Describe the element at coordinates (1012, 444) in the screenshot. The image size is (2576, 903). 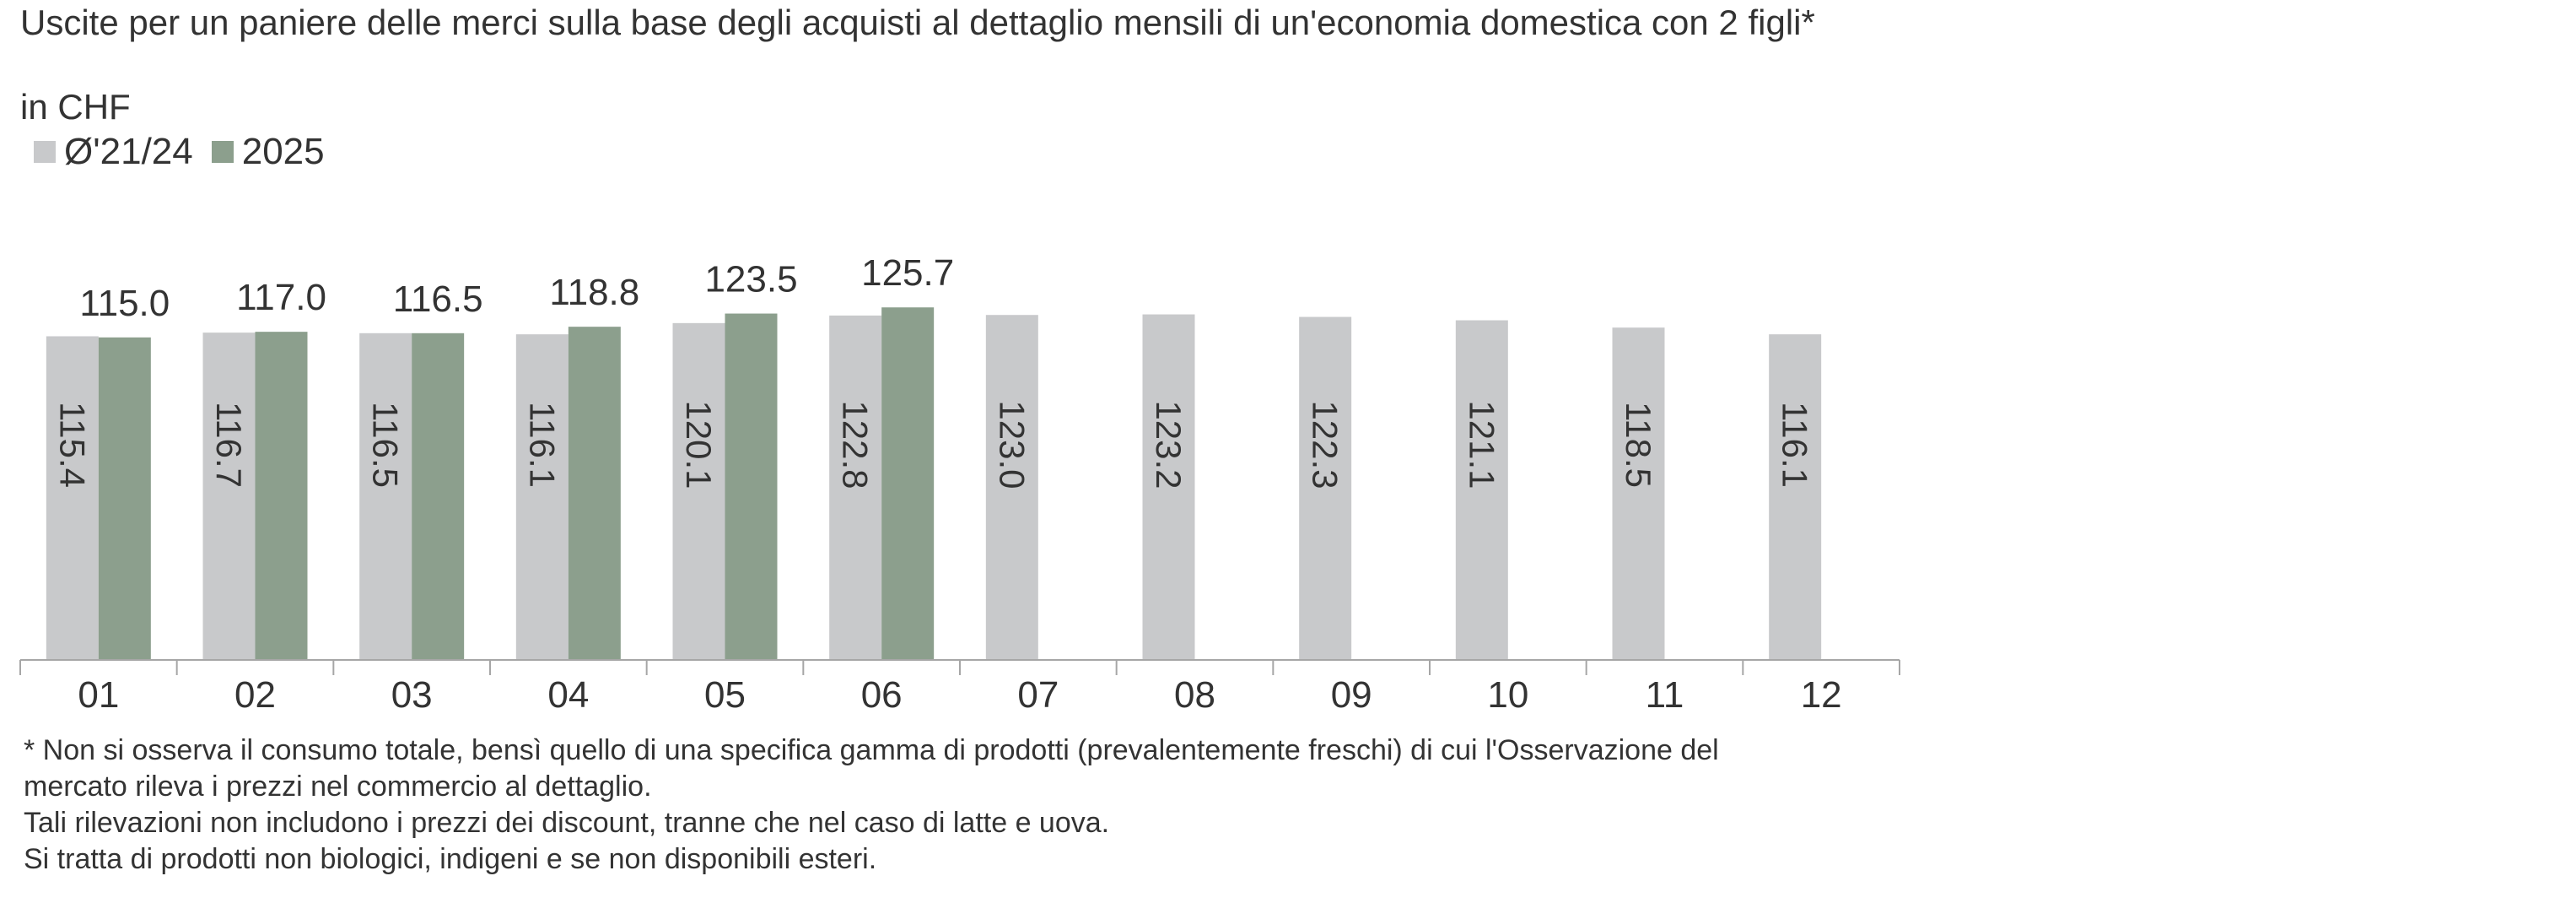
I see `value-label-average-07: 123.0` at that location.